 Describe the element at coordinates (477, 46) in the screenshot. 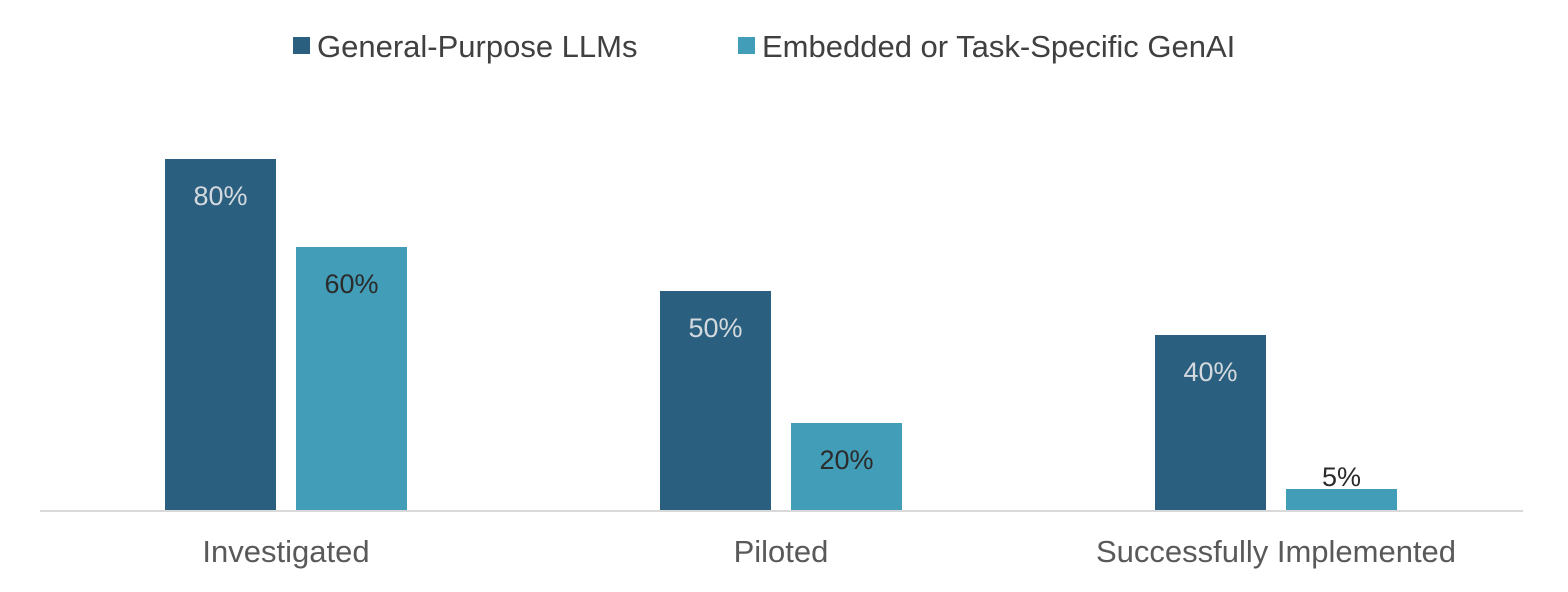

I see `legend-label-general-purpose: General-Purpose LLMs` at that location.